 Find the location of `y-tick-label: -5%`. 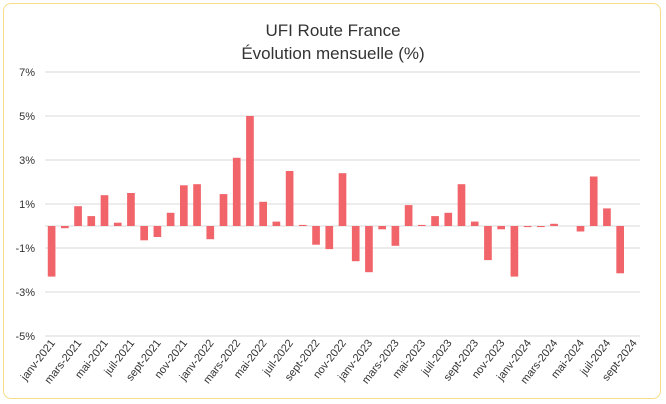

y-tick-label: -5% is located at coordinates (25, 337).